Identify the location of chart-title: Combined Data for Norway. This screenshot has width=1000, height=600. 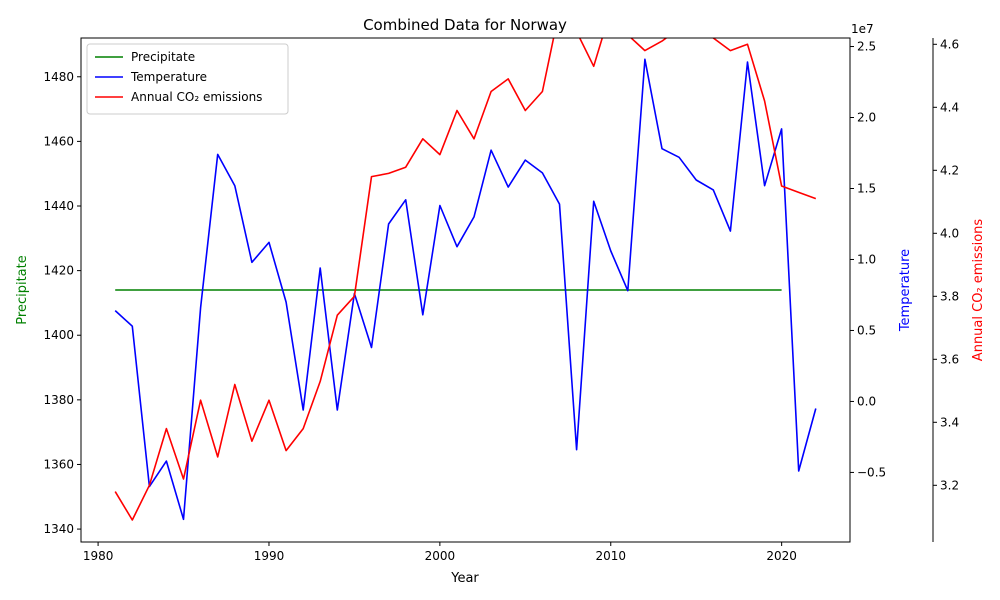
(465, 25).